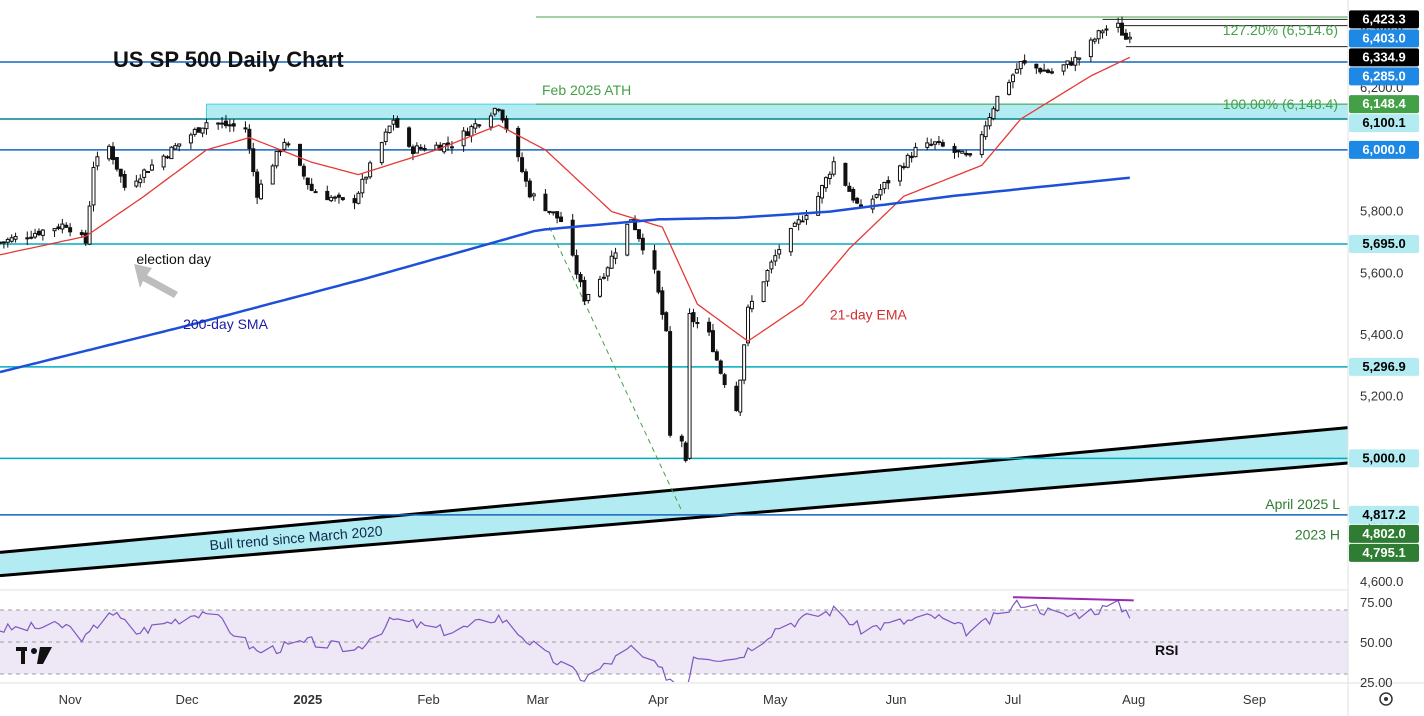  I want to click on price-label-4: 6,148.4, so click(1384, 103).